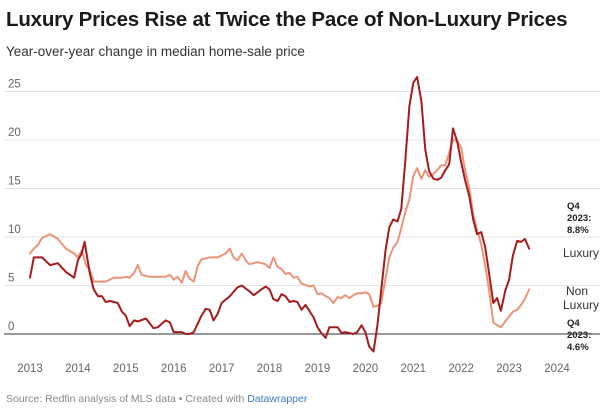 The image size is (616, 412). I want to click on y-tick-label: 20, so click(14, 133).